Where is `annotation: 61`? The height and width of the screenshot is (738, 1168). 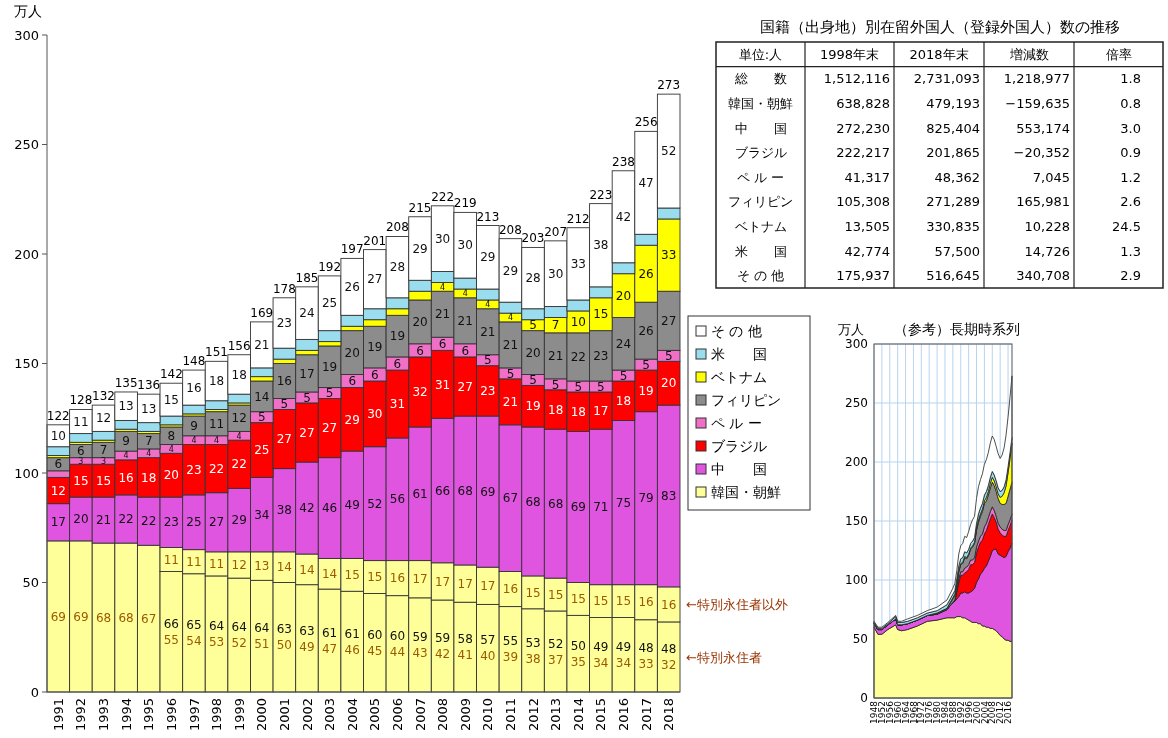
annotation: 61 is located at coordinates (329, 632).